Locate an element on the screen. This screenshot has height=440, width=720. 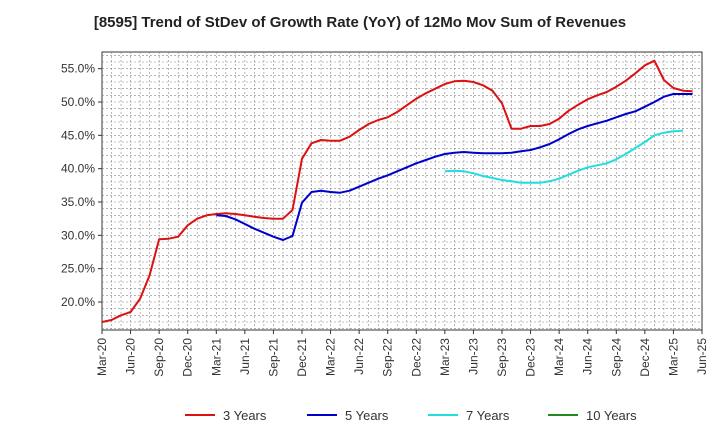
legend-label: 3 Years is located at coordinates (245, 415).